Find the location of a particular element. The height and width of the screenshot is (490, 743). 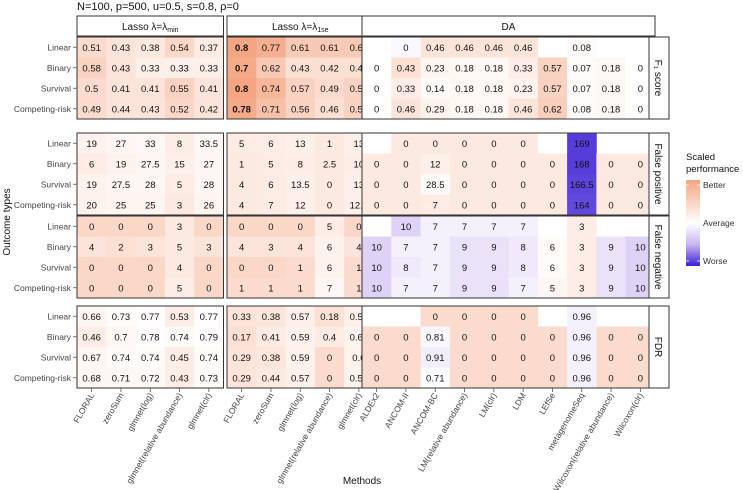

cell-label: 169 is located at coordinates (582, 144).